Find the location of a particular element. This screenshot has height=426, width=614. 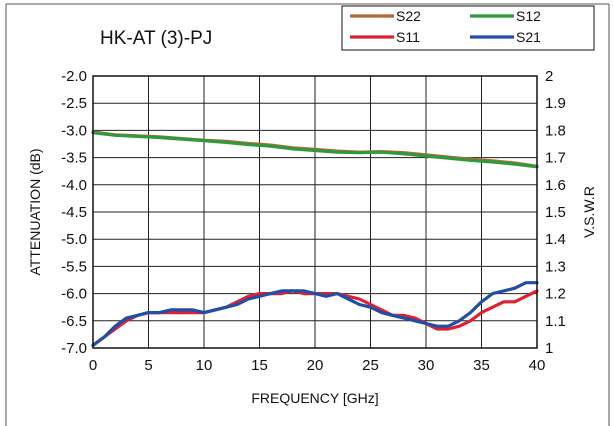

y2-tick-label: 1.5 is located at coordinates (555, 212).